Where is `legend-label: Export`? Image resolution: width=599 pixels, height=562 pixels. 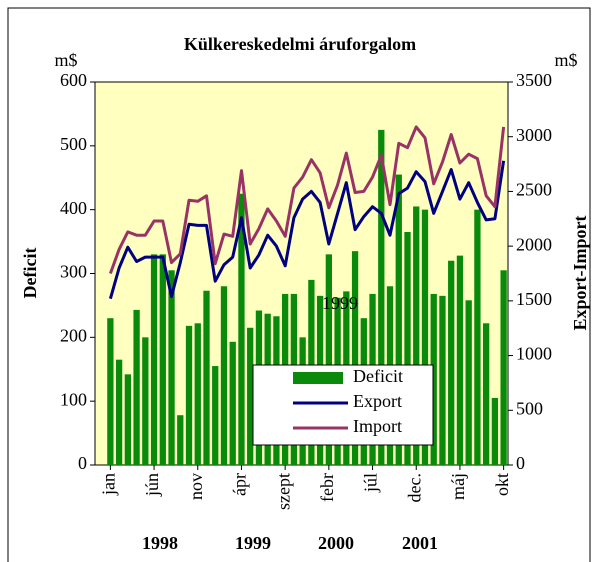 legend-label: Export is located at coordinates (377, 401).